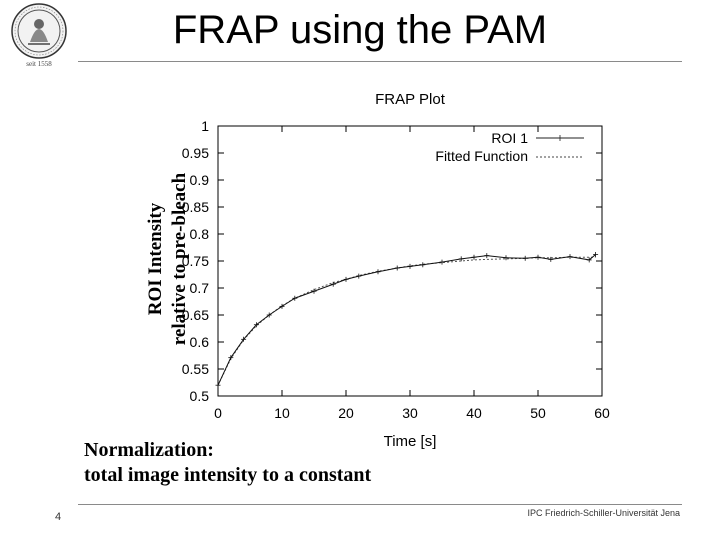  Describe the element at coordinates (39, 31) in the screenshot. I see `university-seal-logo` at that location.